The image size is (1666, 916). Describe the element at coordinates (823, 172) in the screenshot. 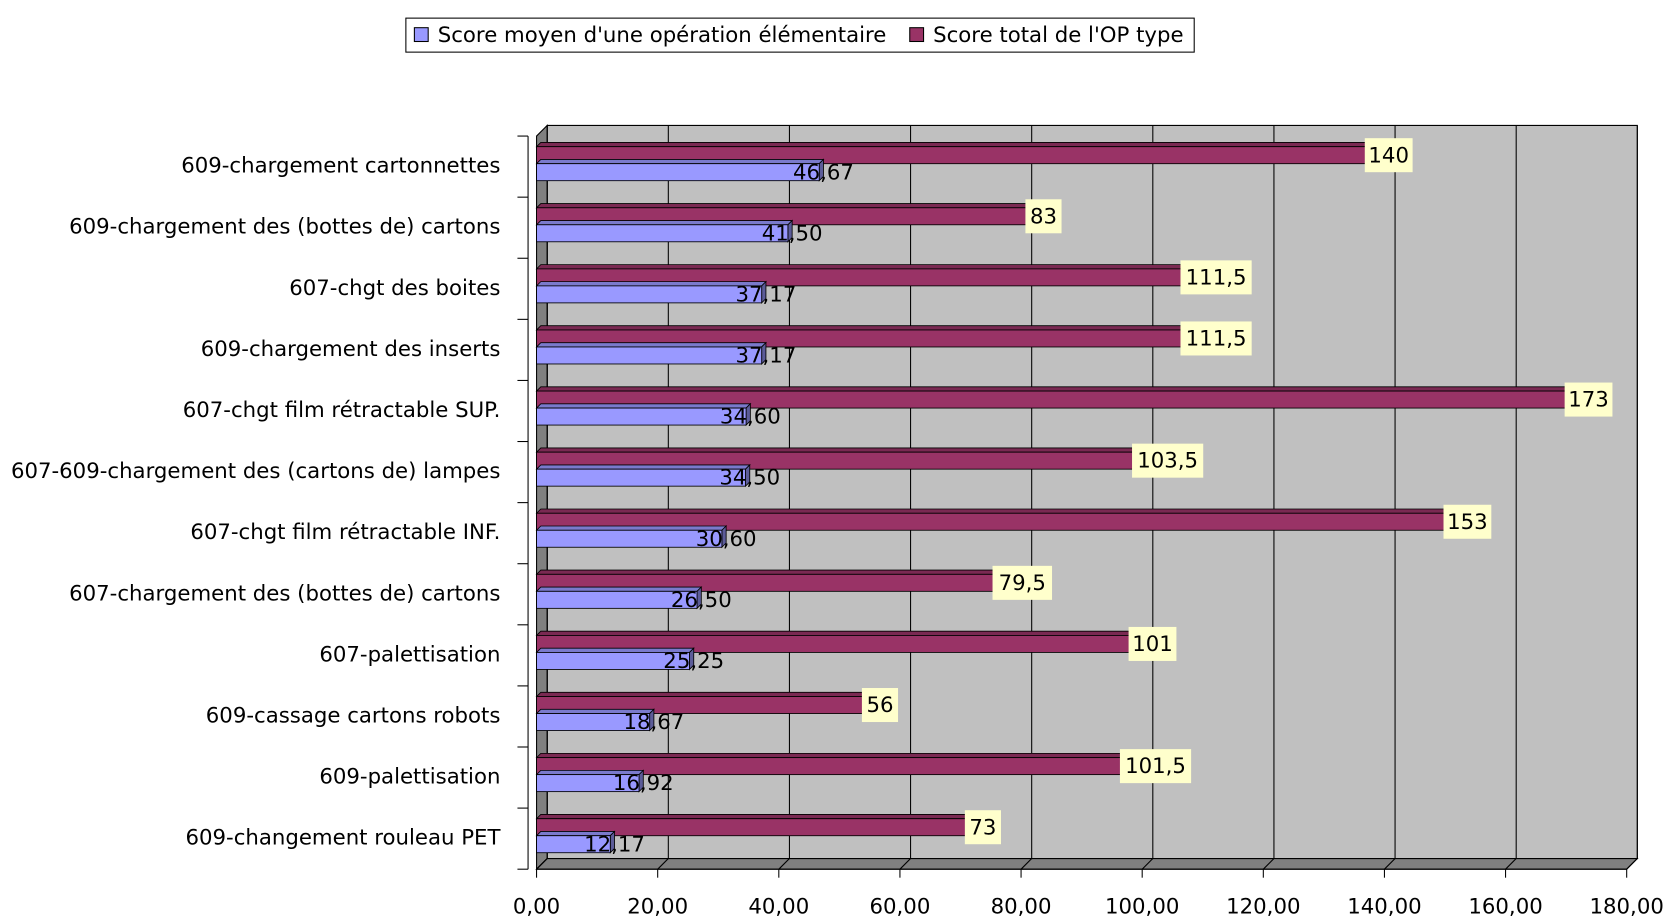

I see `data-label: 46,67` at that location.